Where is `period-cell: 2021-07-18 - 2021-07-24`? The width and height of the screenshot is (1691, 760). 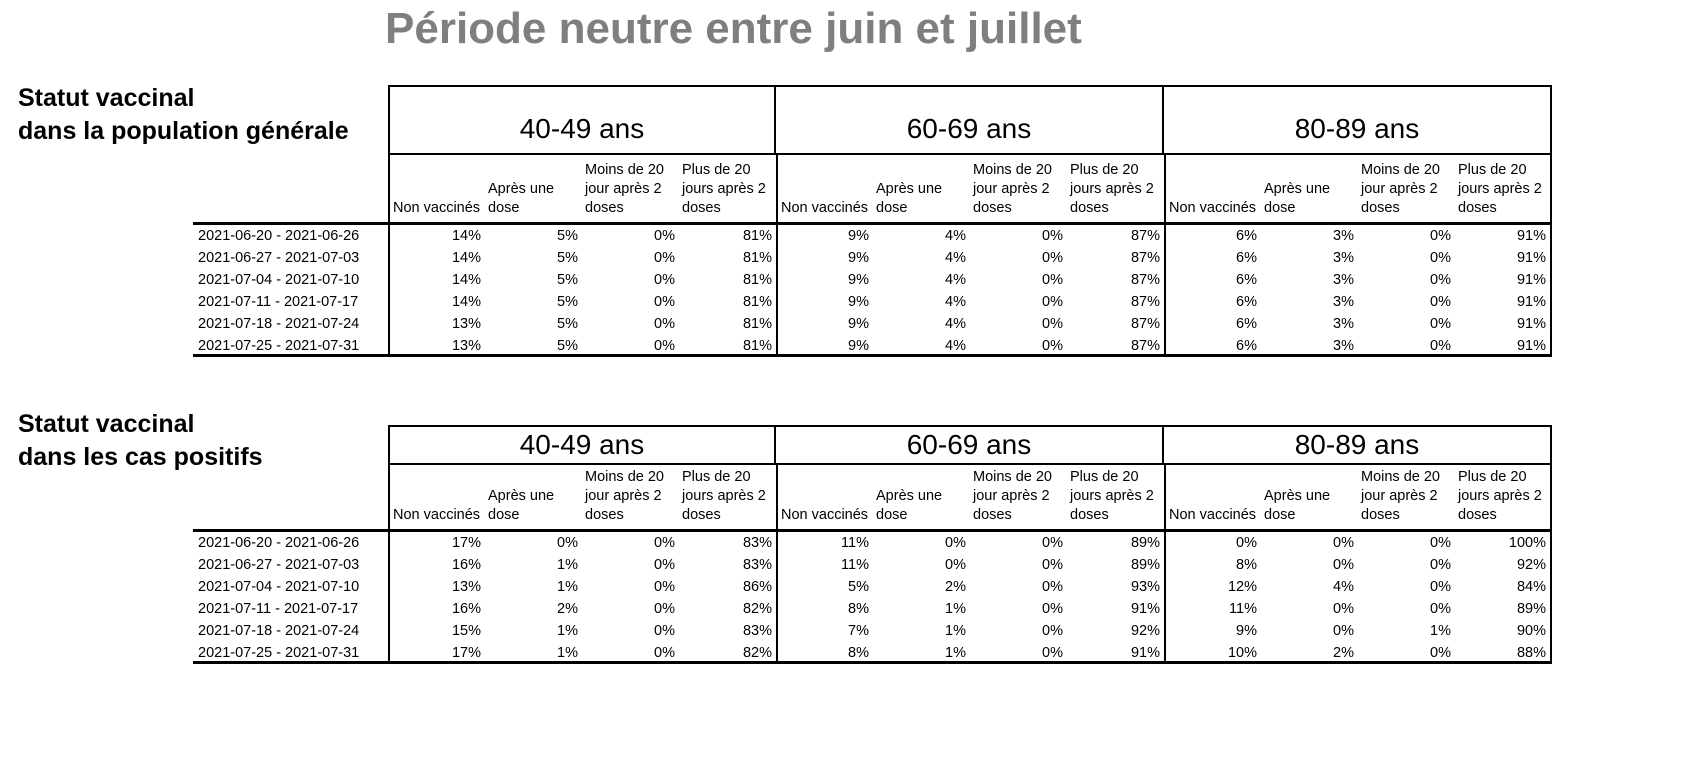 period-cell: 2021-07-18 - 2021-07-24 is located at coordinates (279, 631).